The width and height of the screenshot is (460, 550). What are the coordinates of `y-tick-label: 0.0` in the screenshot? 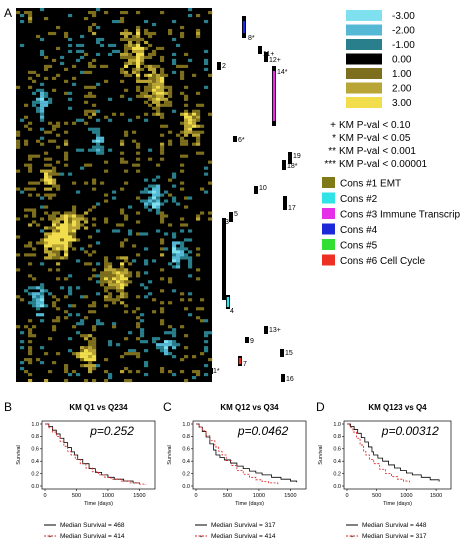 It's located at (186, 487).